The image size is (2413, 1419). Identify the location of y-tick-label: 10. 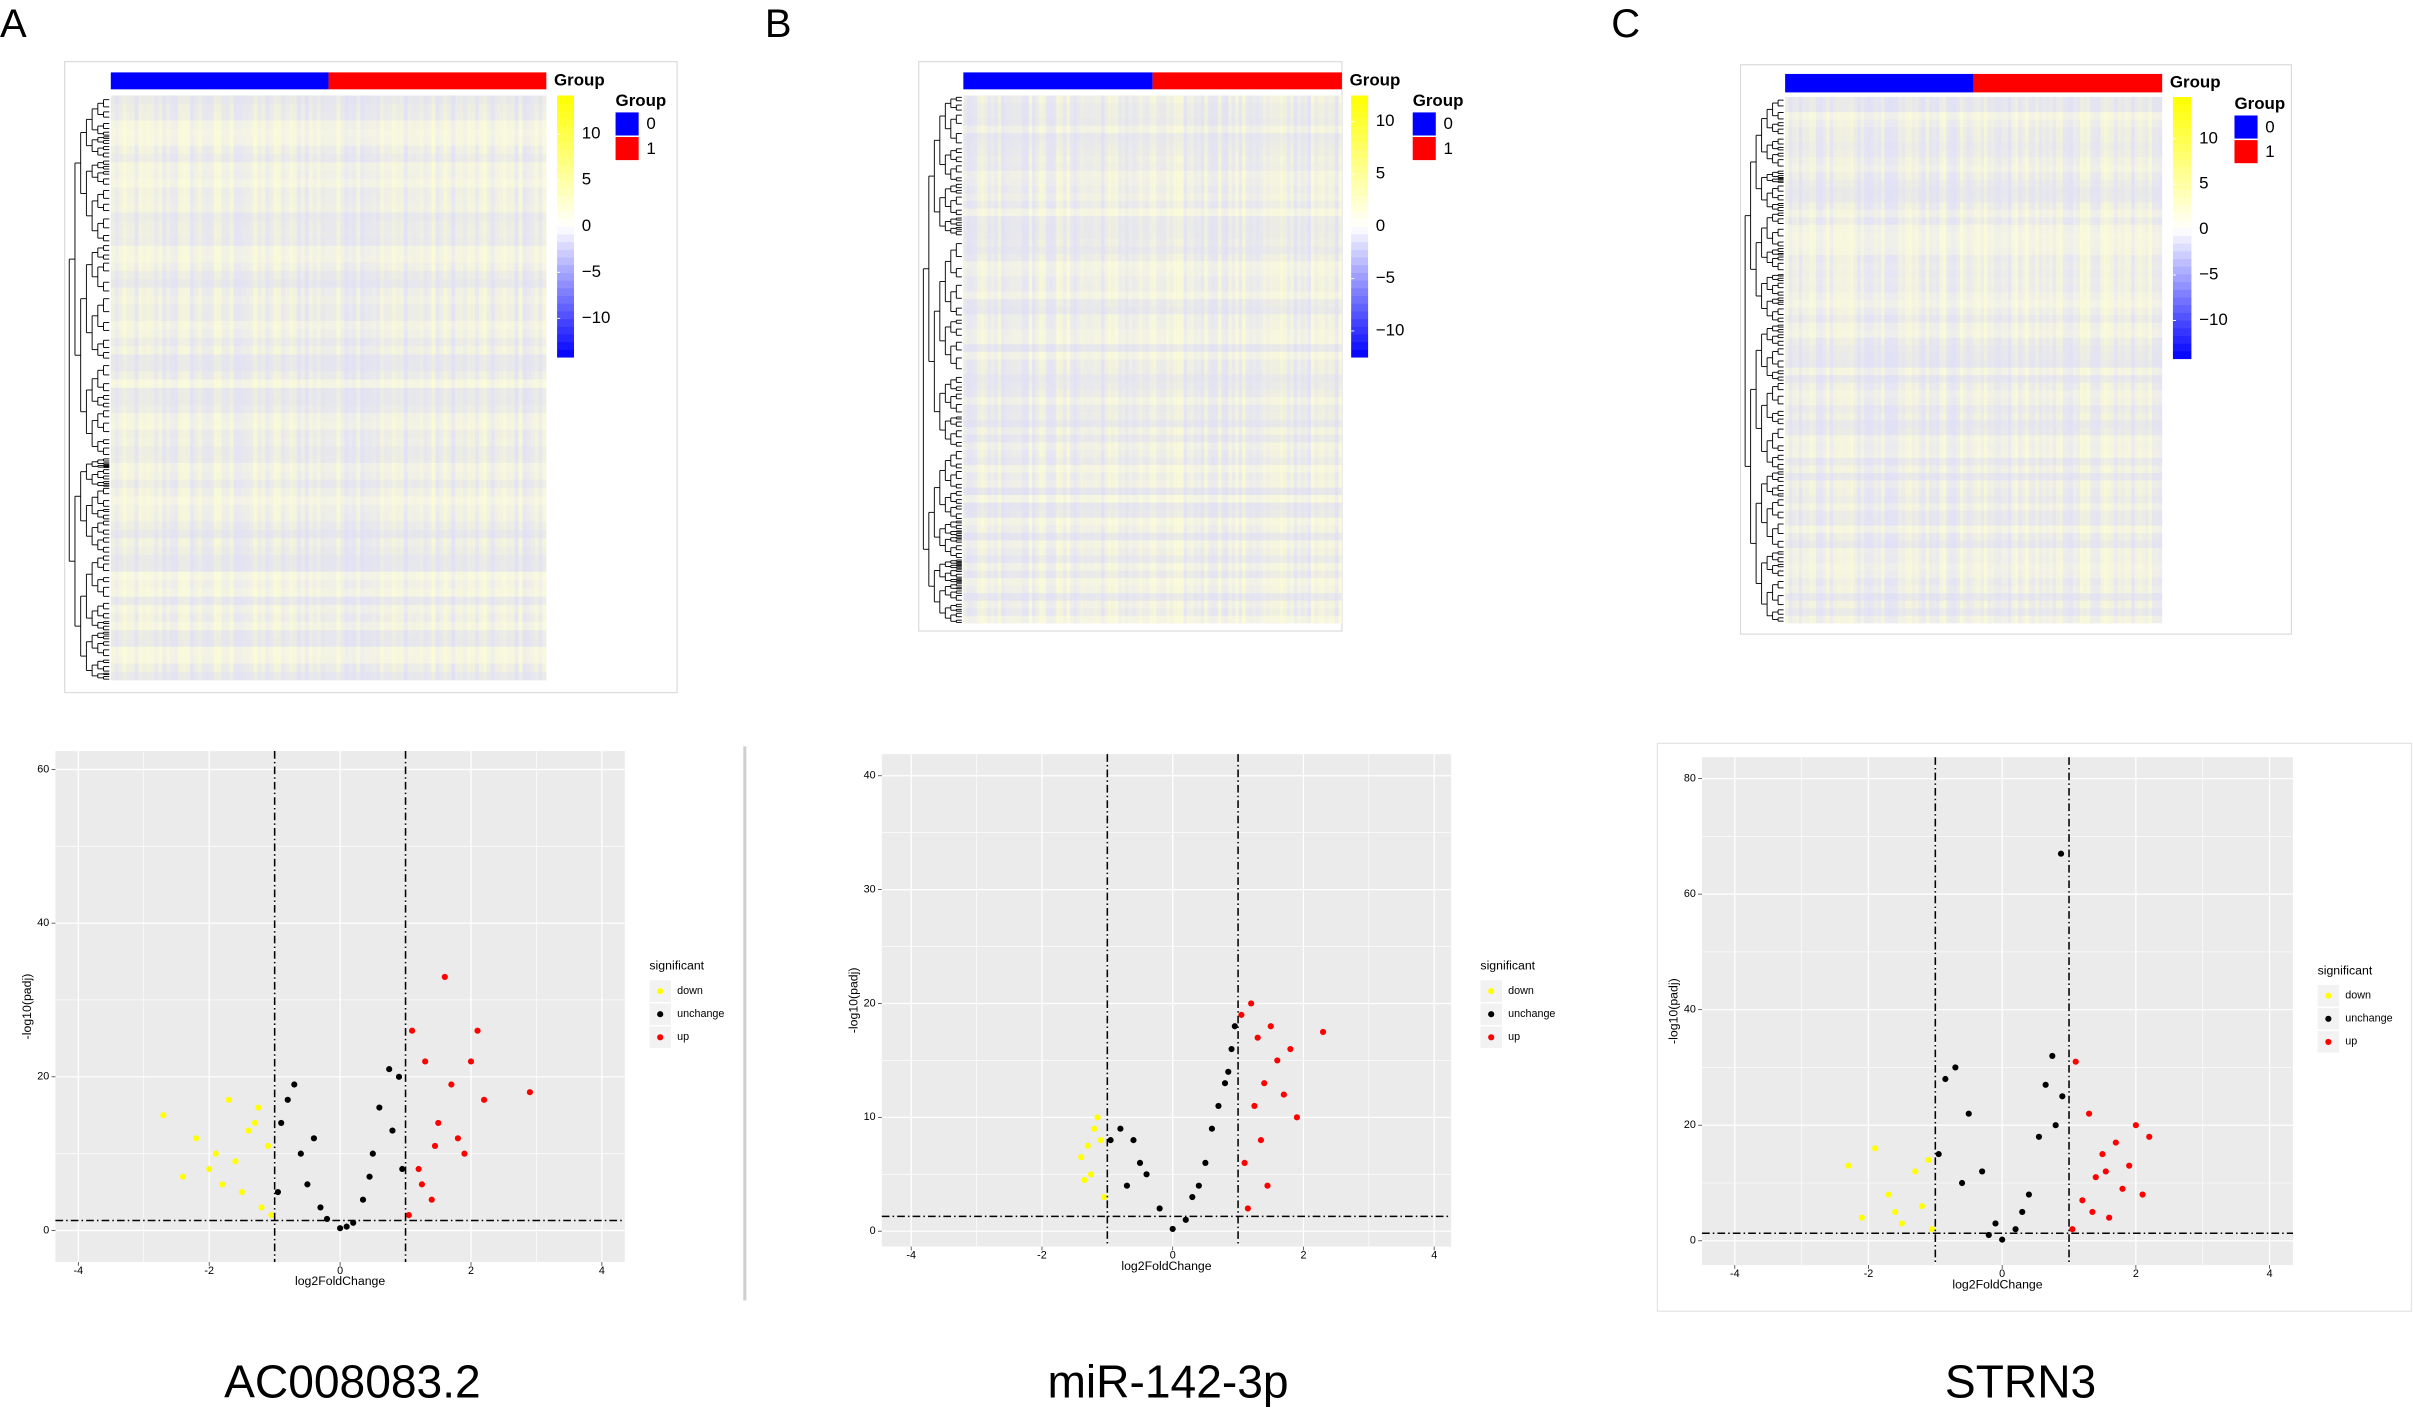
(870, 1117).